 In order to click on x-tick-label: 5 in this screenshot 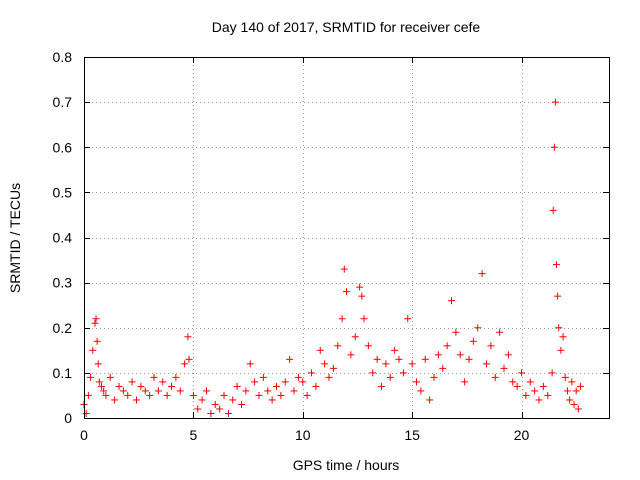, I will do `click(193, 435)`.